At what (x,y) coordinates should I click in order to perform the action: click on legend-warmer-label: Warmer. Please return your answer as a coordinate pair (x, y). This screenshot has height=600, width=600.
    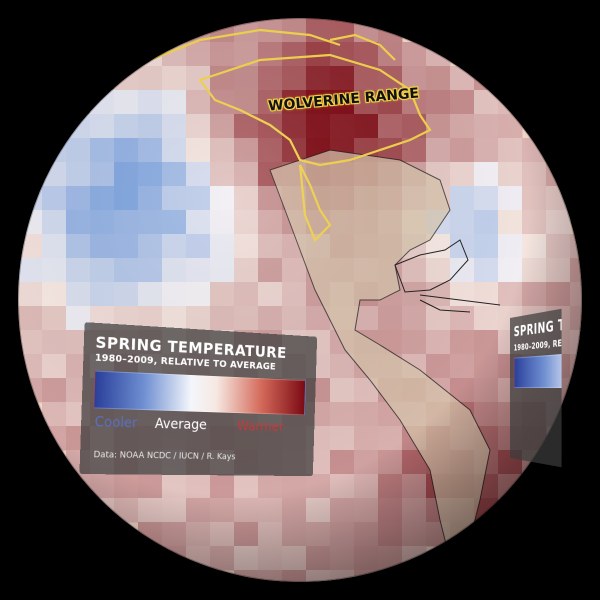
    Looking at the image, I should click on (260, 426).